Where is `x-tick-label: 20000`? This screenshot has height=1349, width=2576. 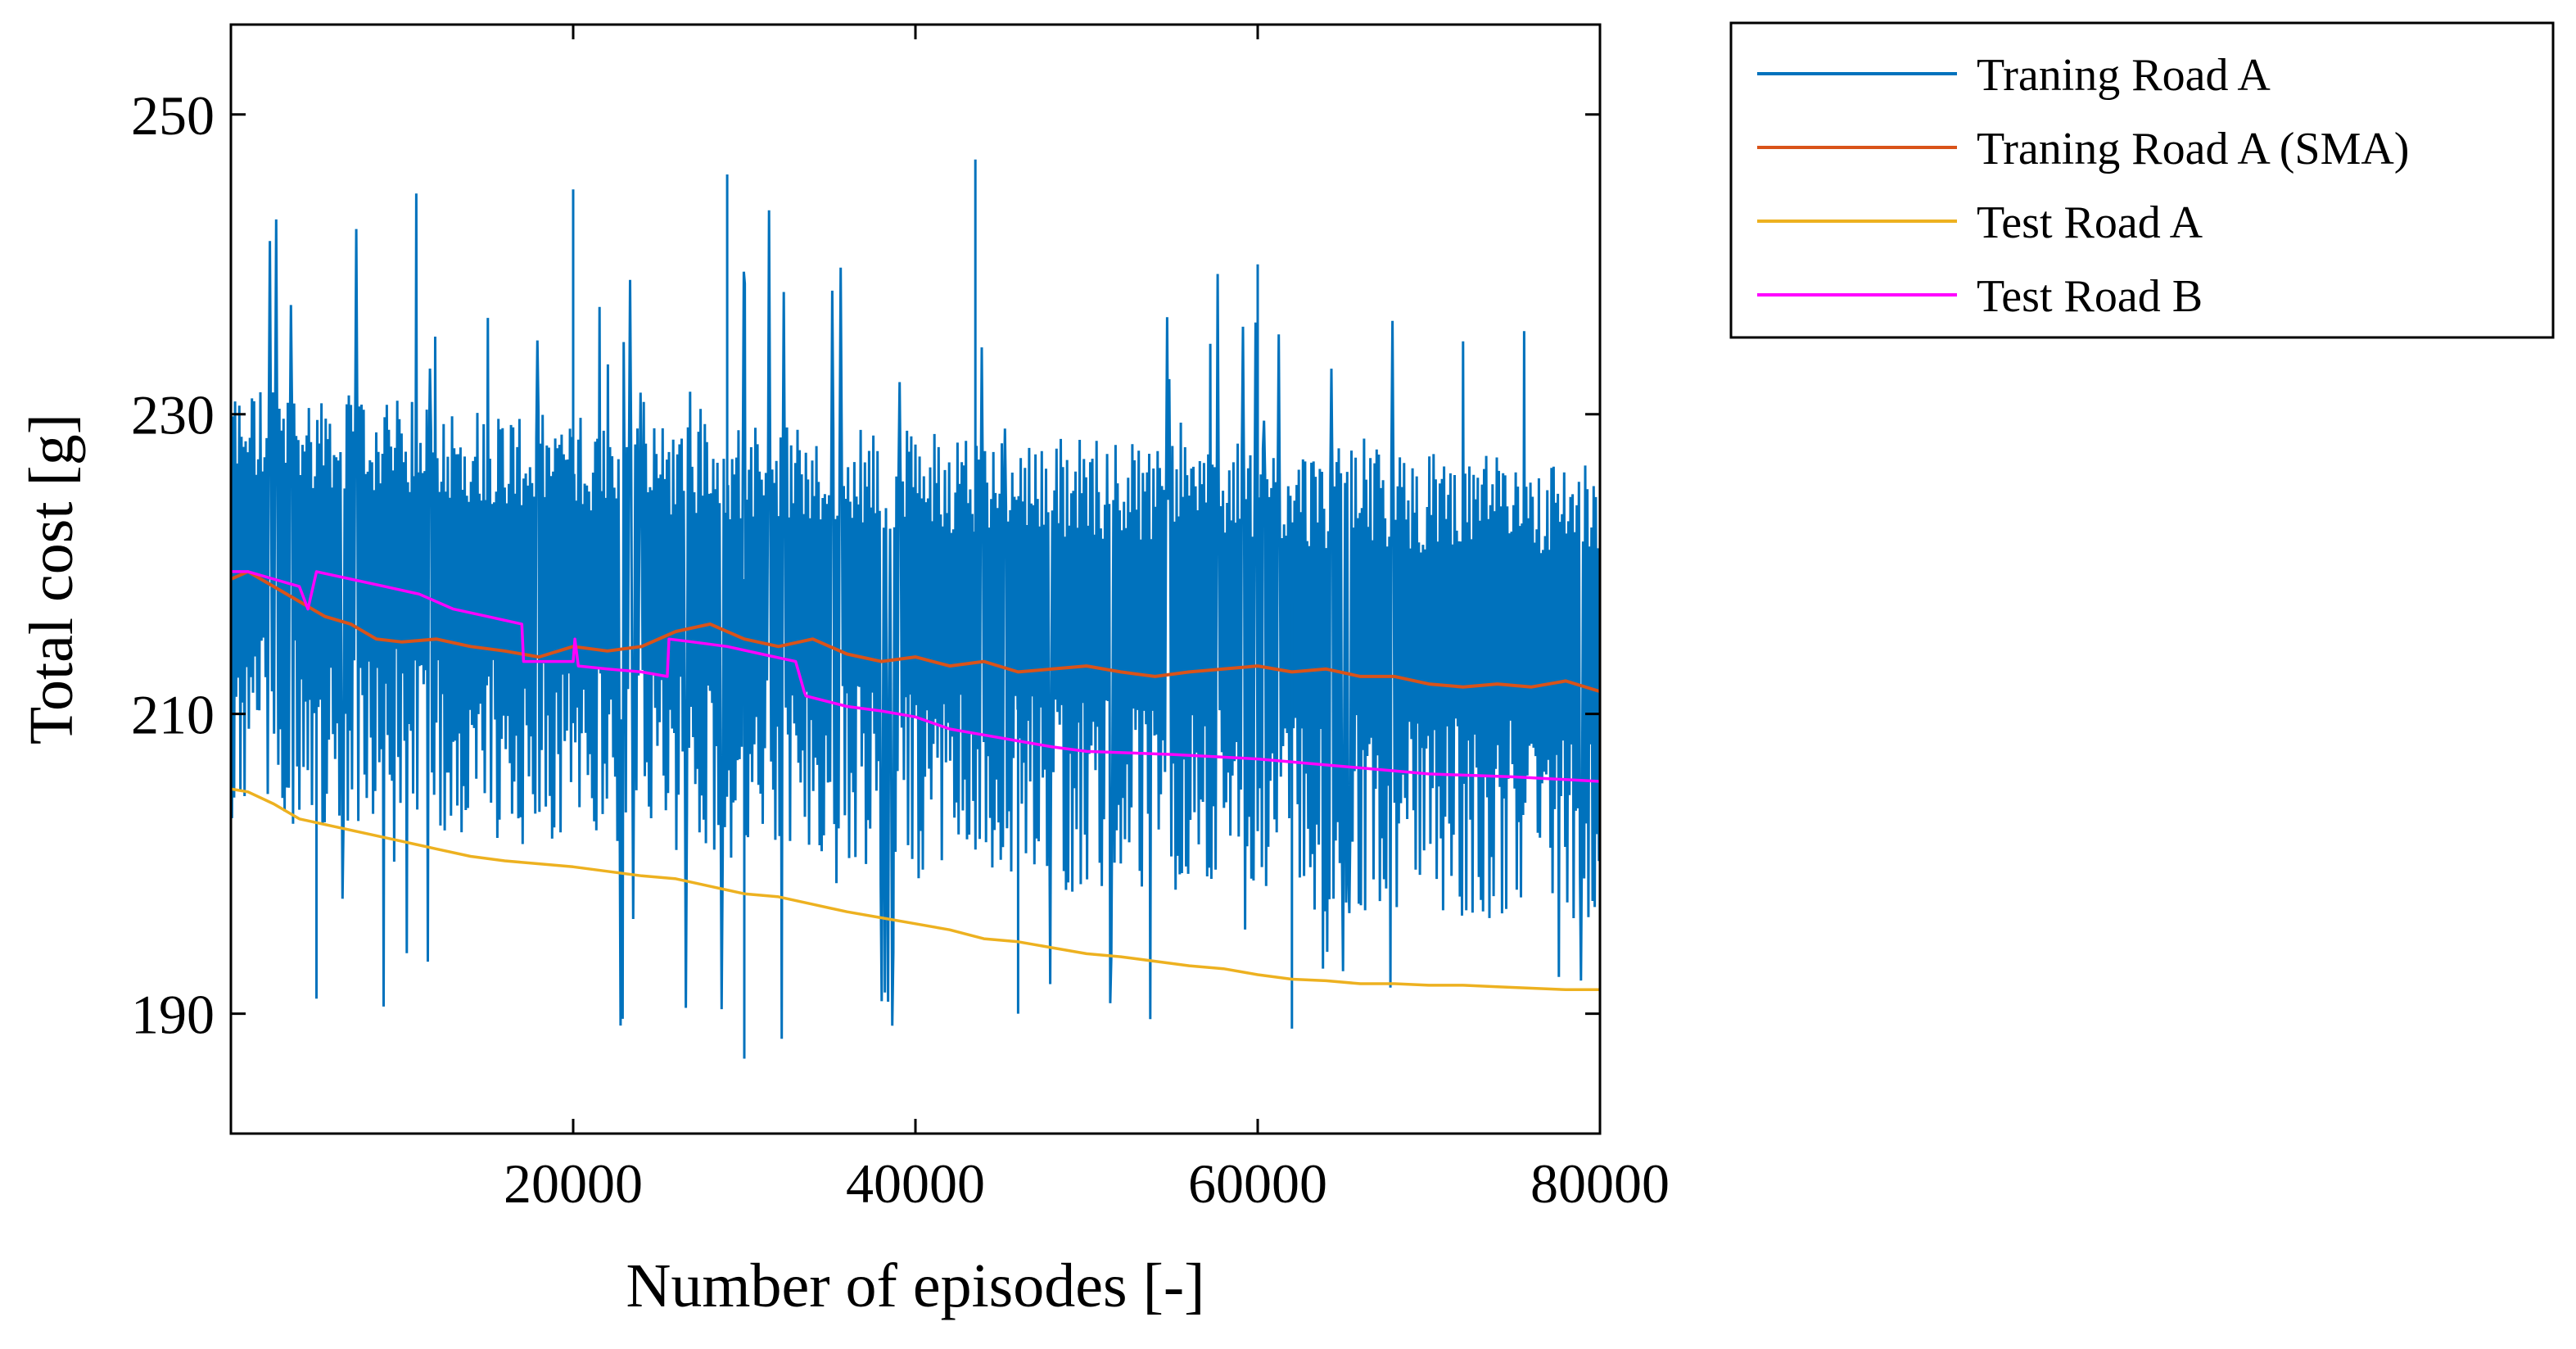 x-tick-label: 20000 is located at coordinates (573, 1183).